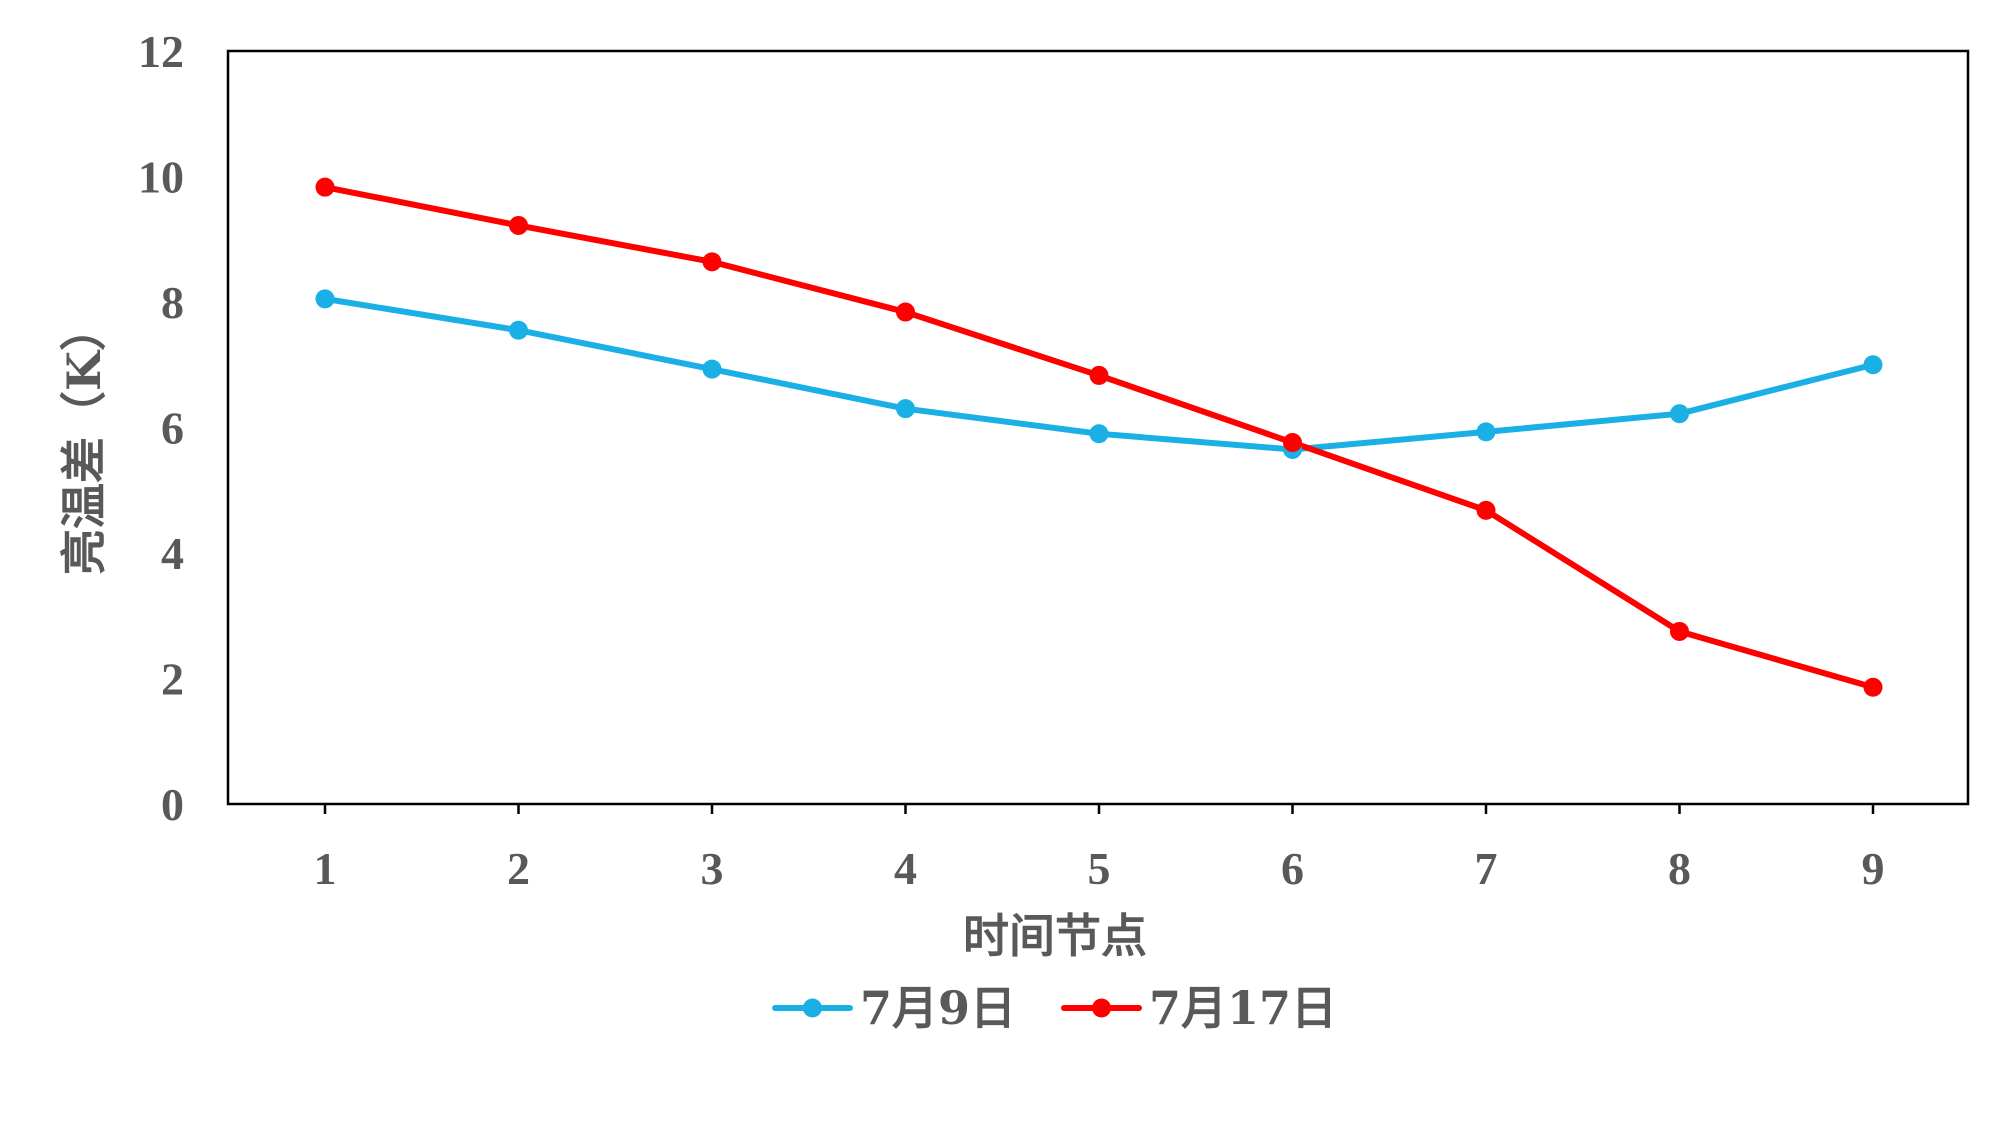 This screenshot has height=1122, width=2000. What do you see at coordinates (938, 1008) in the screenshot?
I see `legend-label: 7月9日` at bounding box center [938, 1008].